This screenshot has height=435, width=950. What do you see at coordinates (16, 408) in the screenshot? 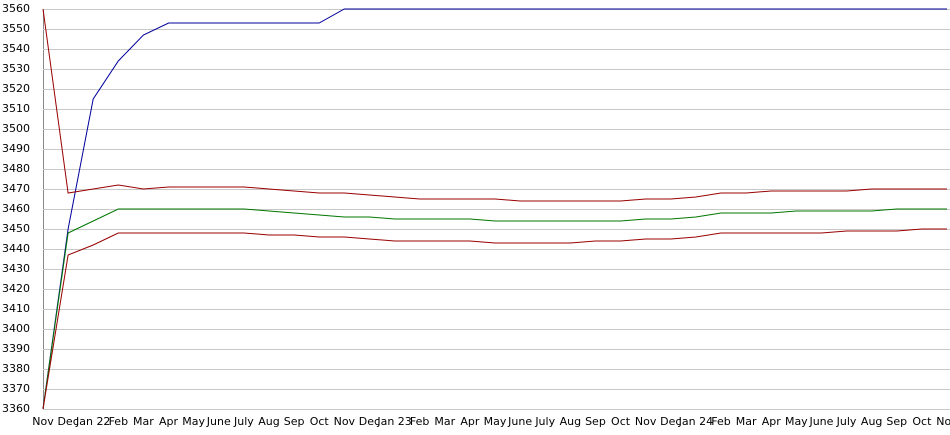
I see `y-tick-label: 3360` at bounding box center [16, 408].